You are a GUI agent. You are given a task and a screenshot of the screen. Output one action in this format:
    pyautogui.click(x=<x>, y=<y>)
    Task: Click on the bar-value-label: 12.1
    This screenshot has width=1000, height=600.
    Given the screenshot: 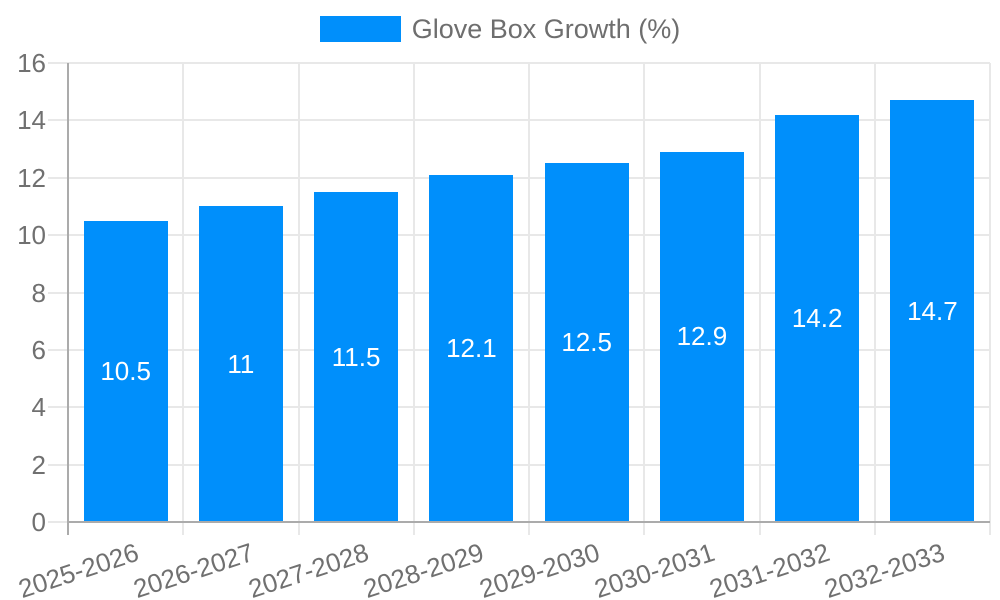 What is the action you would take?
    pyautogui.click(x=471, y=347)
    